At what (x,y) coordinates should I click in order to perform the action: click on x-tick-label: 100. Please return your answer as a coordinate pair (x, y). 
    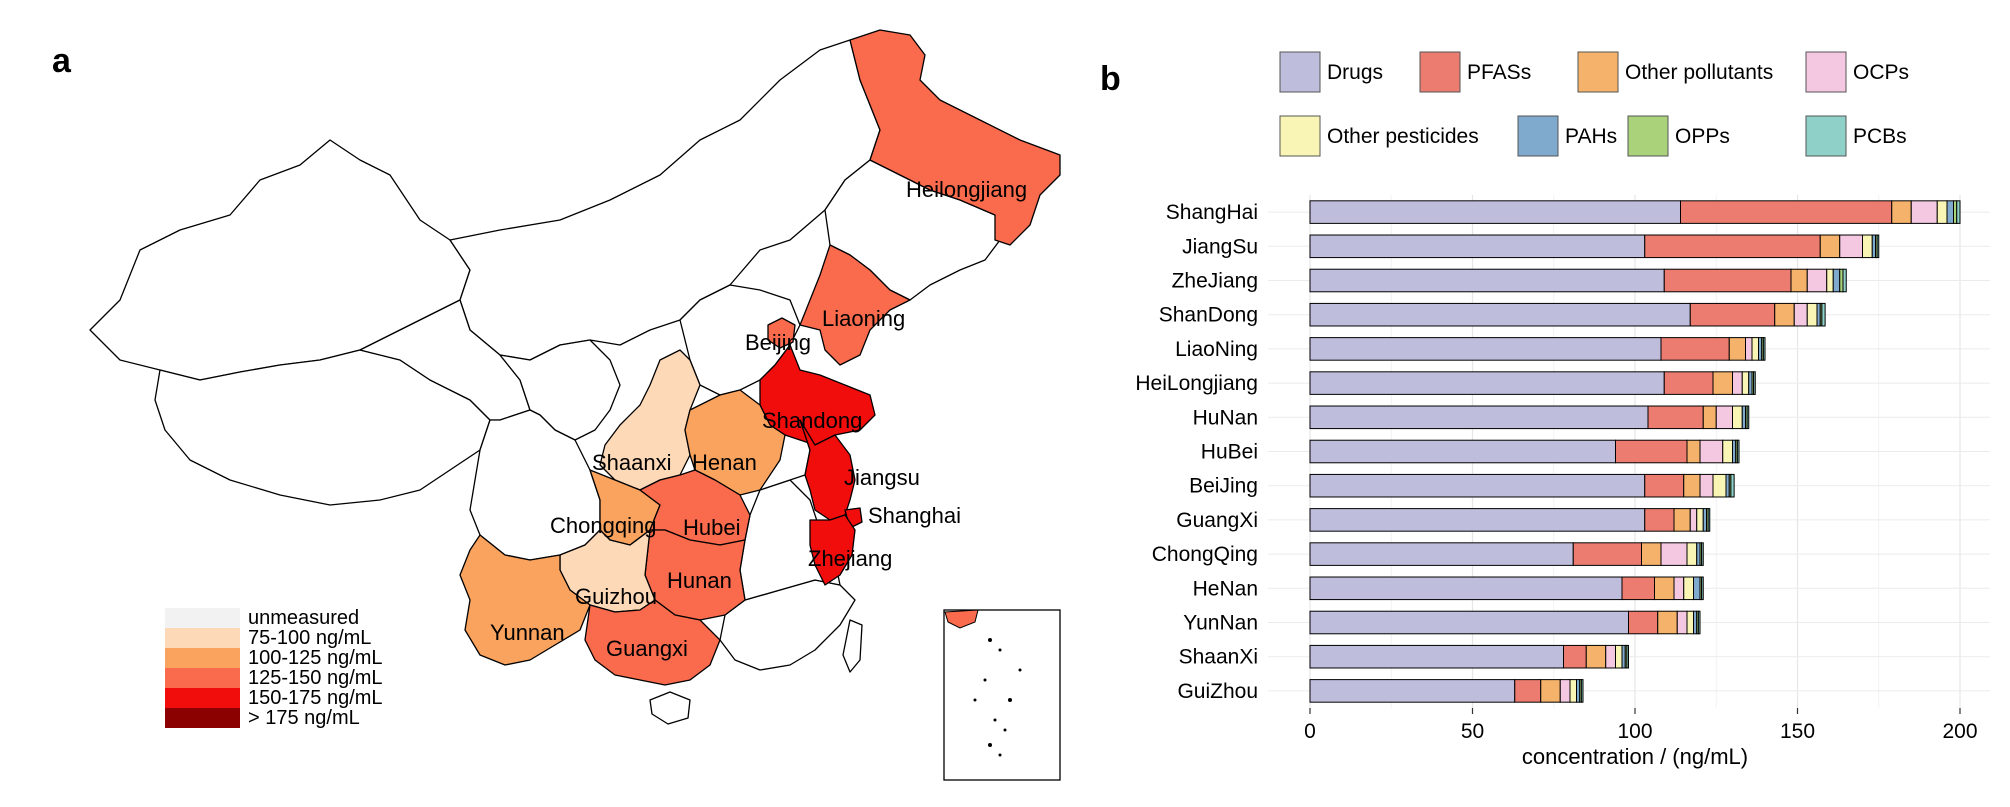
    Looking at the image, I should click on (1634, 731).